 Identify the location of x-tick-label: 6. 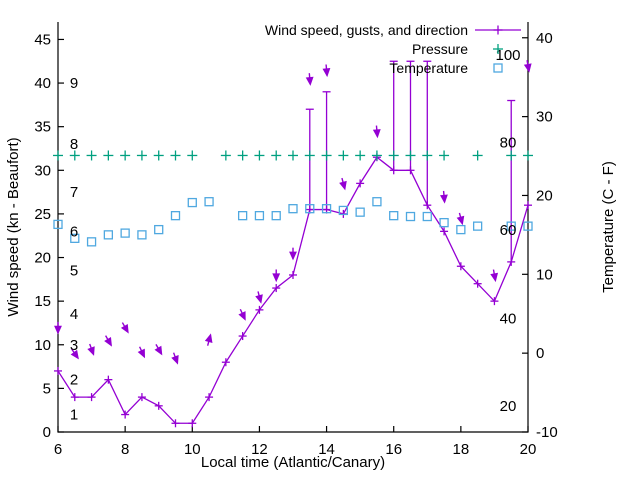
(58, 449).